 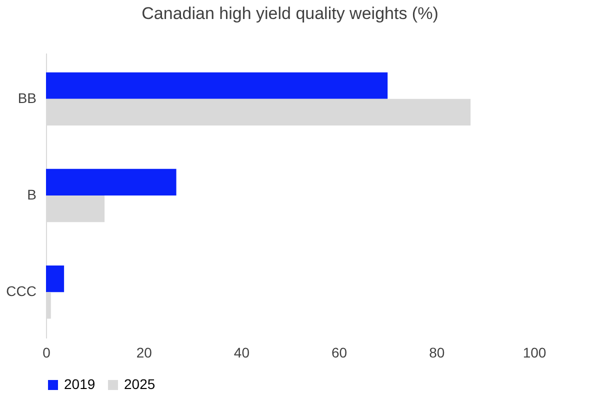 What do you see at coordinates (437, 352) in the screenshot?
I see `x-tick-label: 80` at bounding box center [437, 352].